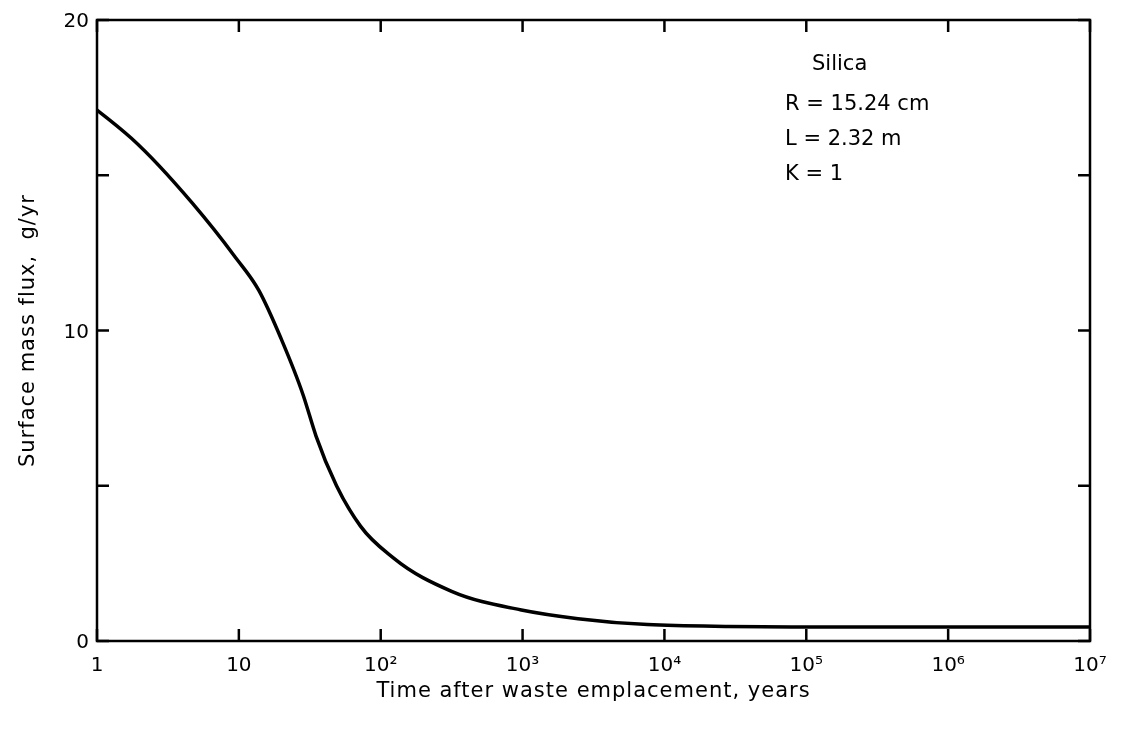 The image size is (1143, 744). What do you see at coordinates (664, 664) in the screenshot?
I see `x-tick-label: 10⁴` at bounding box center [664, 664].